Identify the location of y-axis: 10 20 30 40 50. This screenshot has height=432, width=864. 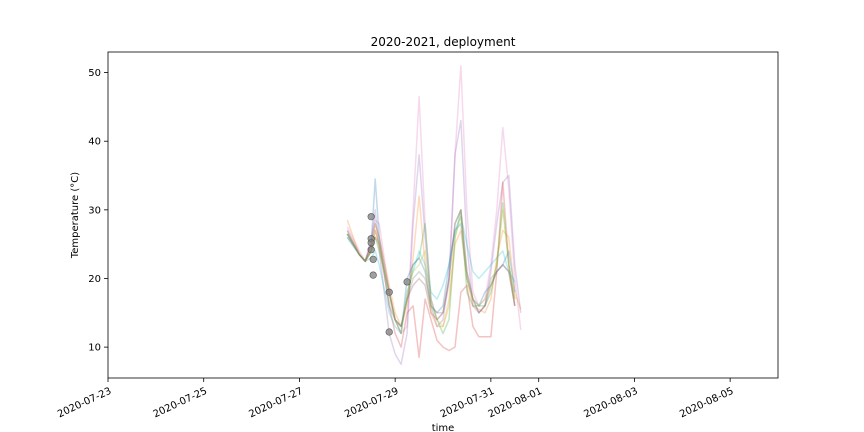
(98, 211).